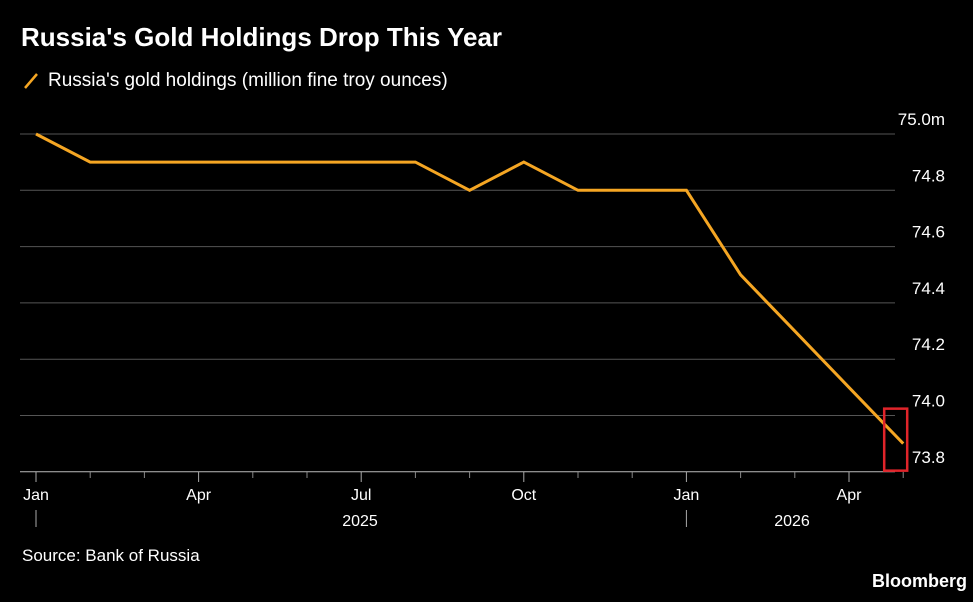 The image size is (973, 602). What do you see at coordinates (919, 581) in the screenshot?
I see `brand-logo: Bloomberg` at bounding box center [919, 581].